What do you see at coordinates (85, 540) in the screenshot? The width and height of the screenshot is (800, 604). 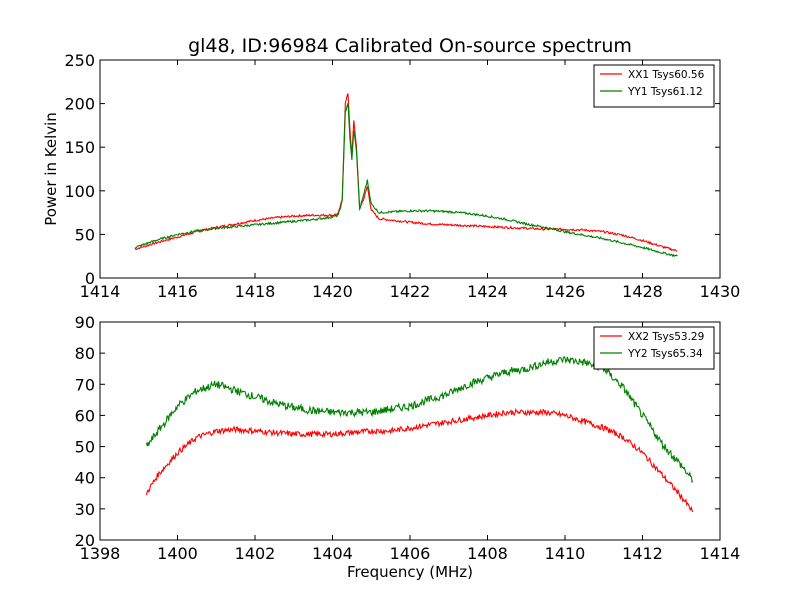 I see `y-tick-label-2-0: 20` at bounding box center [85, 540].